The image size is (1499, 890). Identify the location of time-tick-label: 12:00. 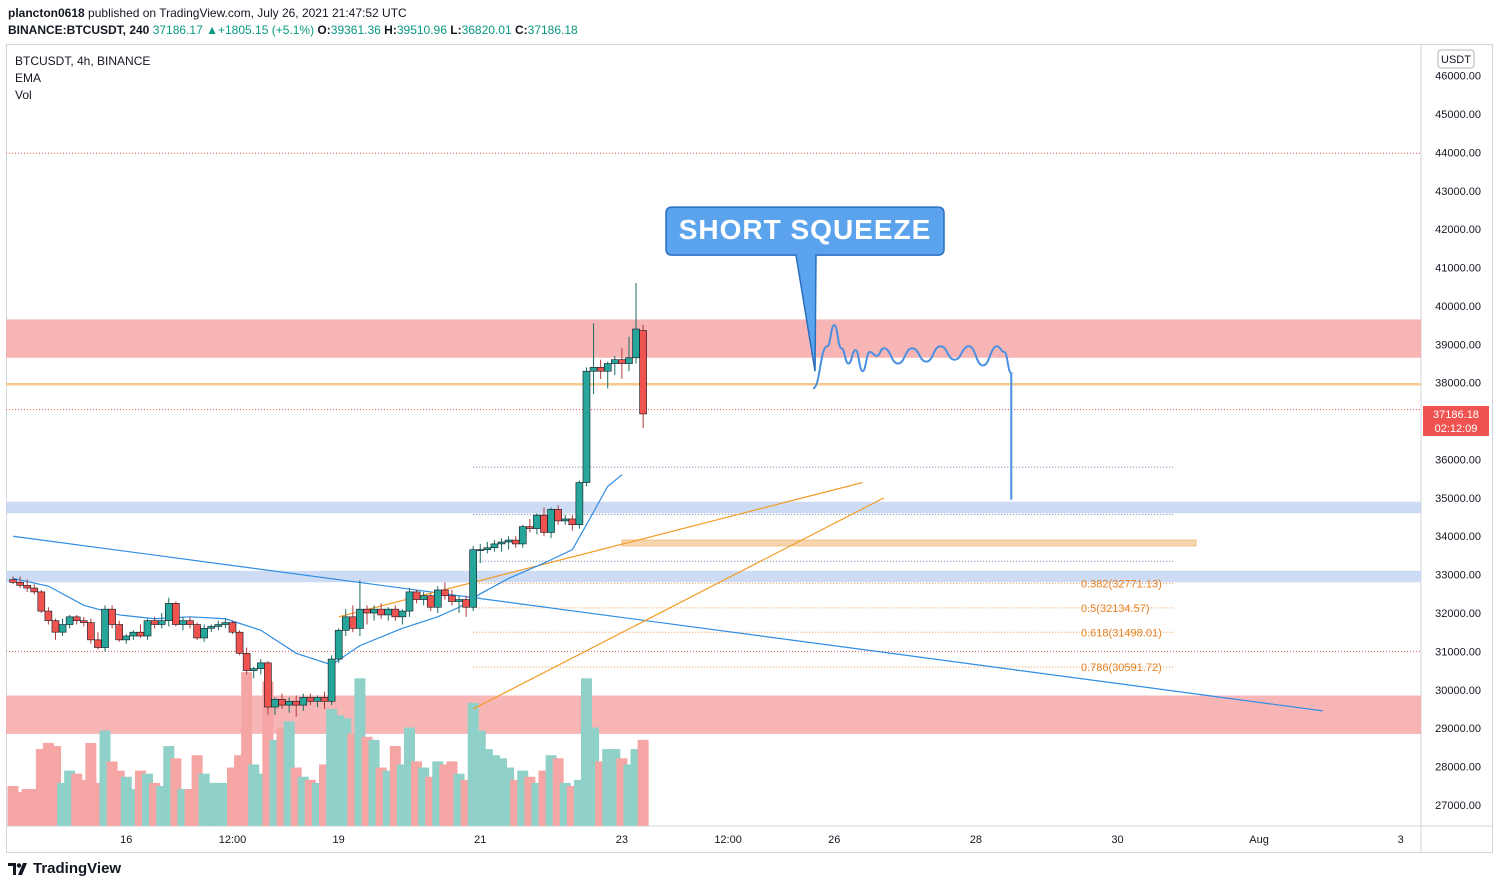
(233, 840).